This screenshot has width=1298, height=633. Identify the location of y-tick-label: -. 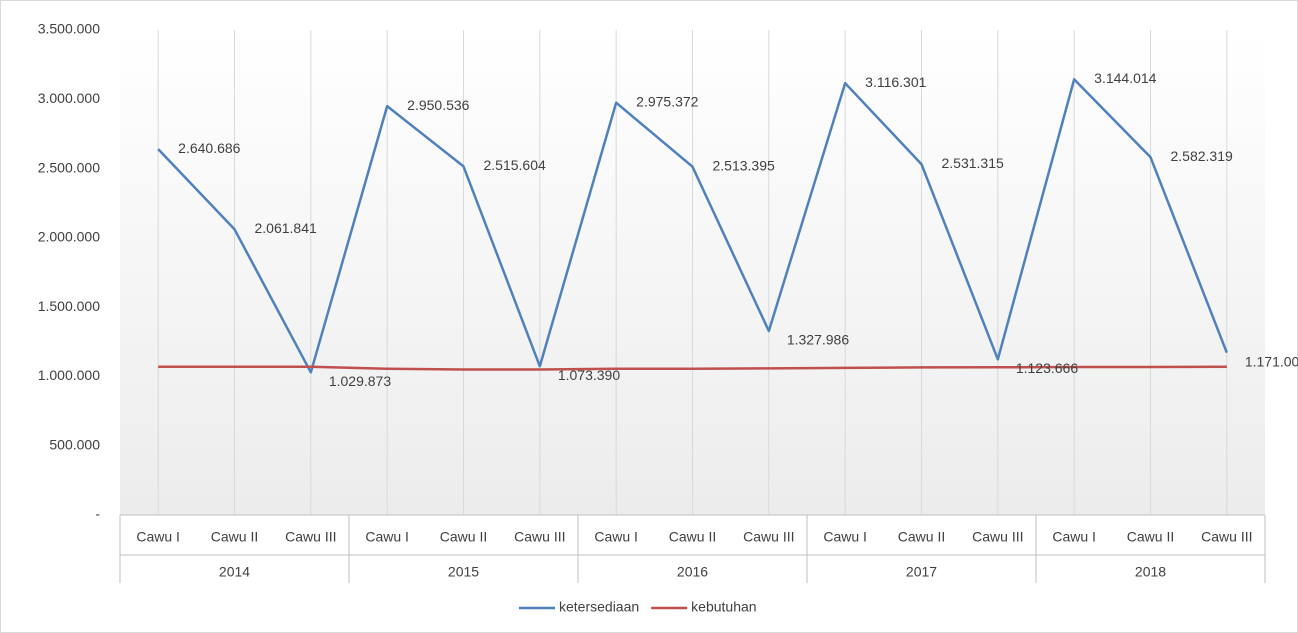
(97, 514).